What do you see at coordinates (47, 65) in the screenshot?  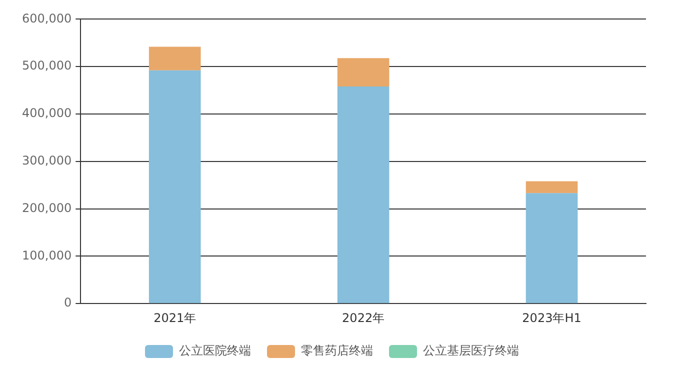 I see `y-tick-label: 500,000` at bounding box center [47, 65].